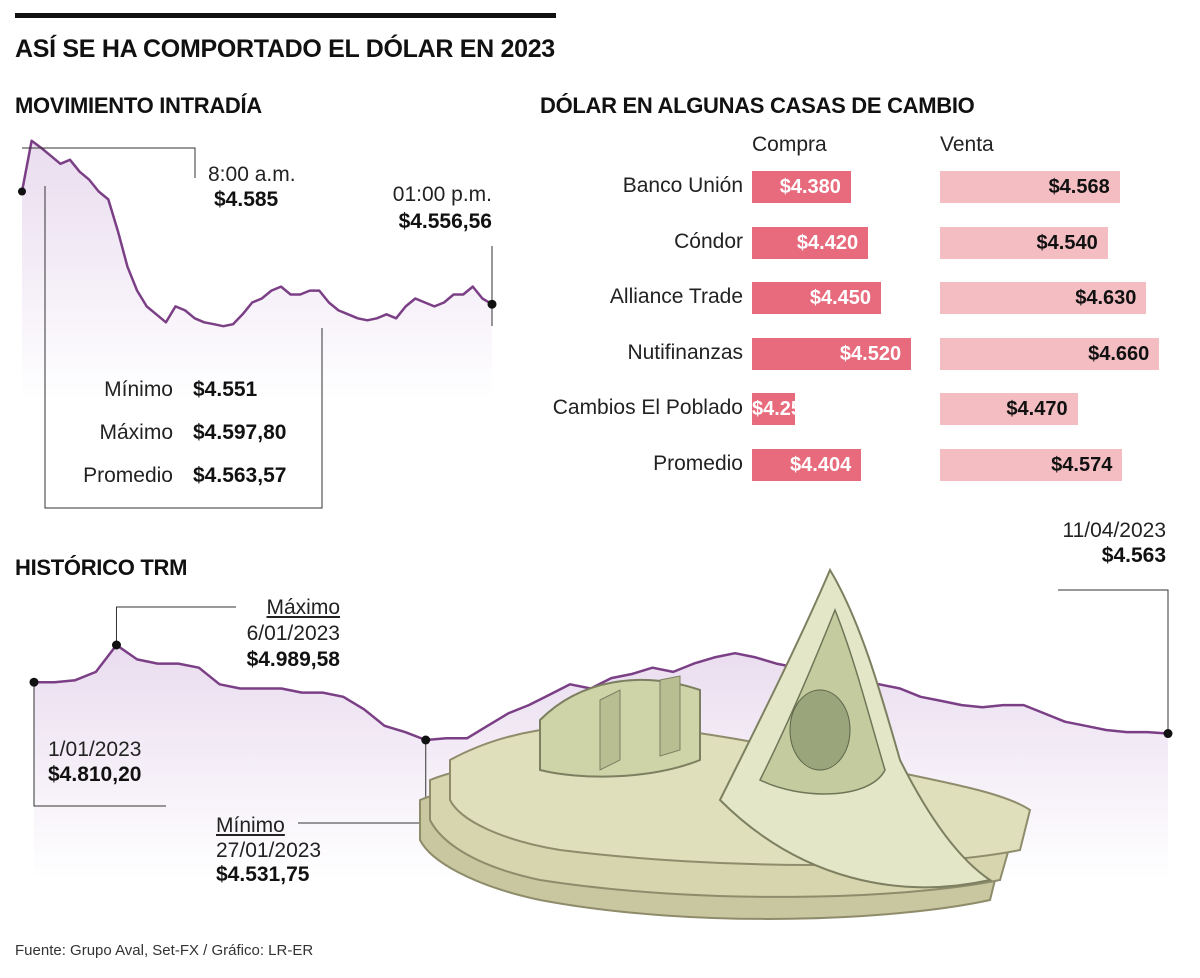  Describe the element at coordinates (816, 298) in the screenshot. I see `buy-bar: $4.450` at that location.